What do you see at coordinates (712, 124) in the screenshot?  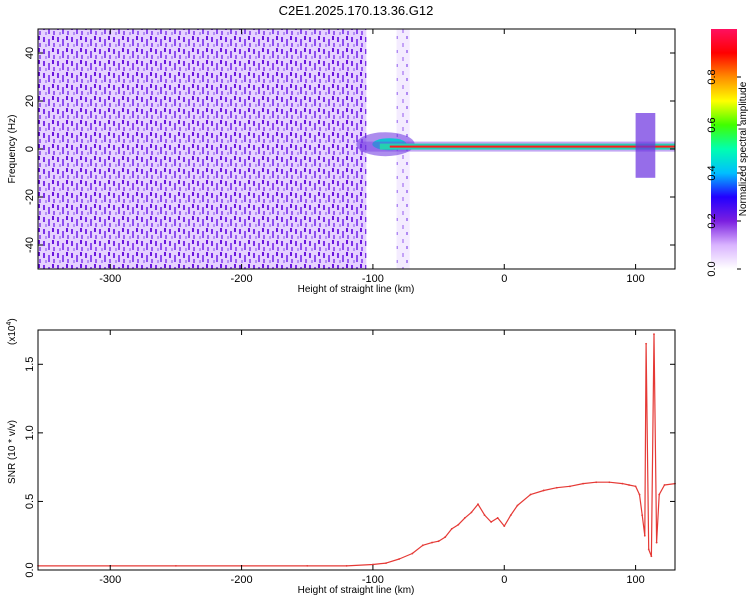 I see `colorbar-tick-label: 0.6` at bounding box center [712, 124].